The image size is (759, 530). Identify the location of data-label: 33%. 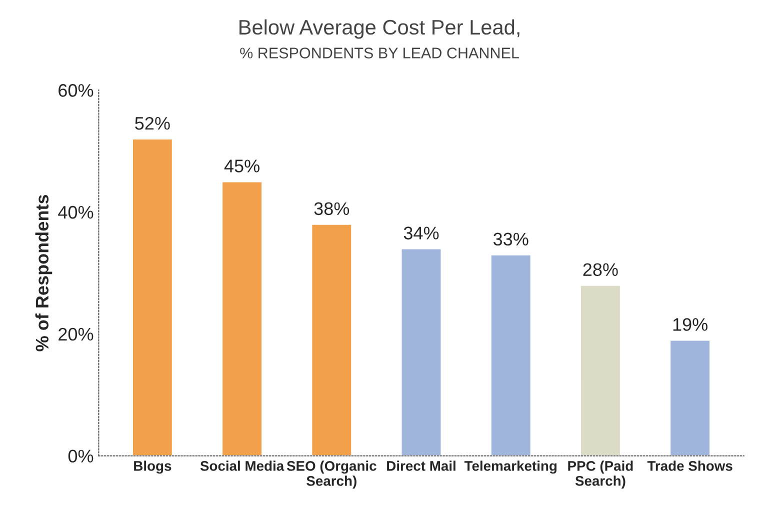
(510, 239).